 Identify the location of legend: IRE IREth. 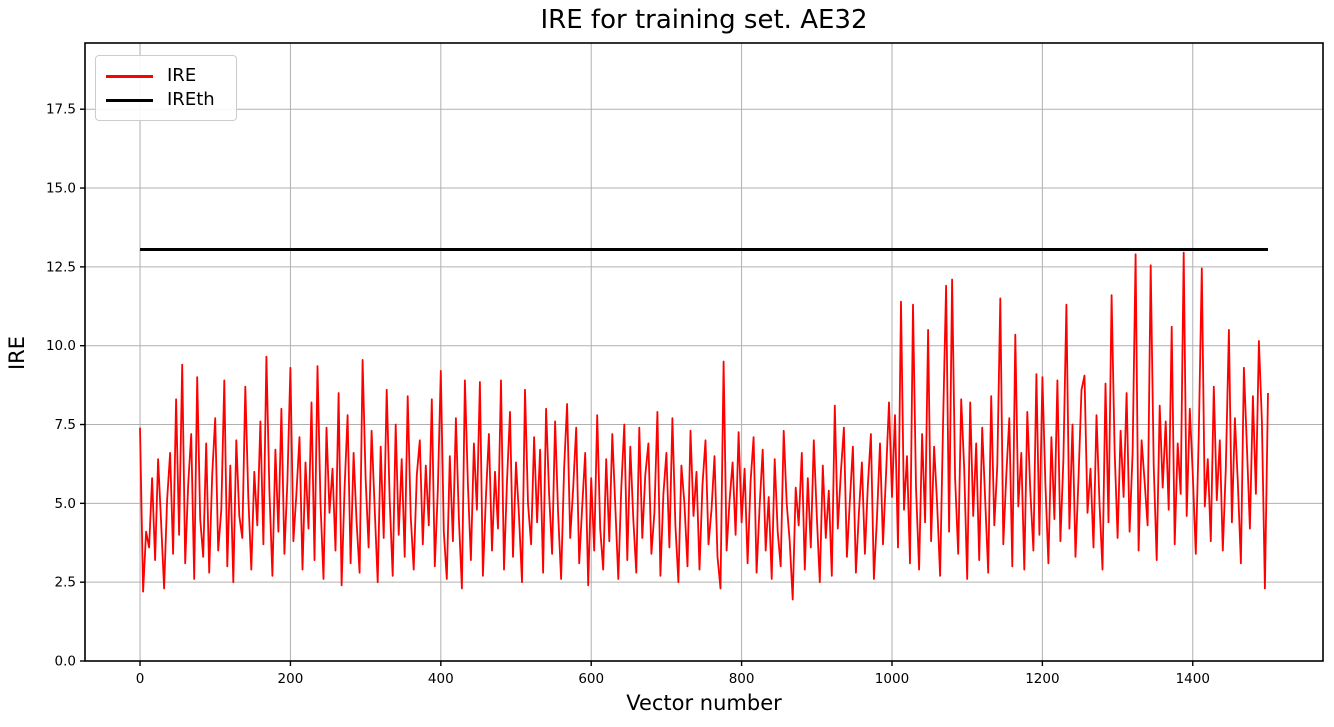
(166, 88).